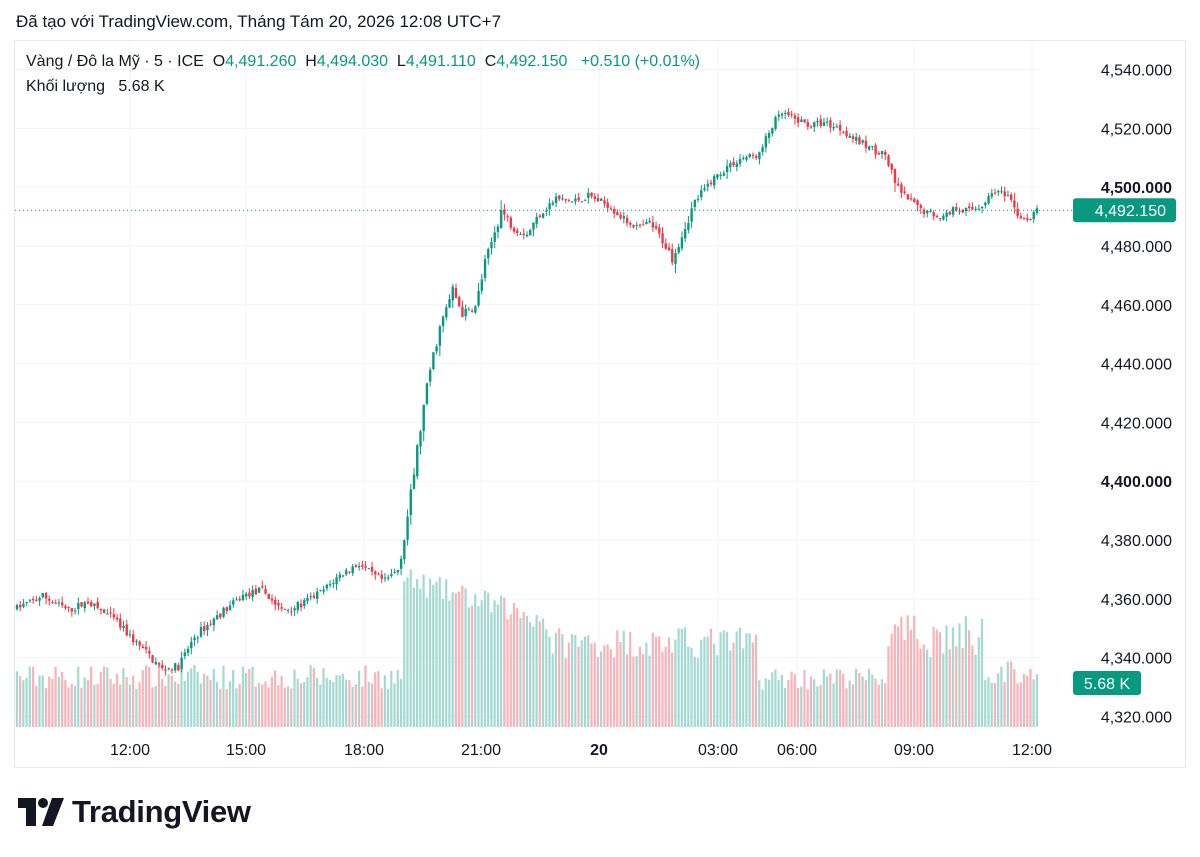 This screenshot has height=857, width=1200. I want to click on x-tick-label: 12:00, so click(1032, 750).